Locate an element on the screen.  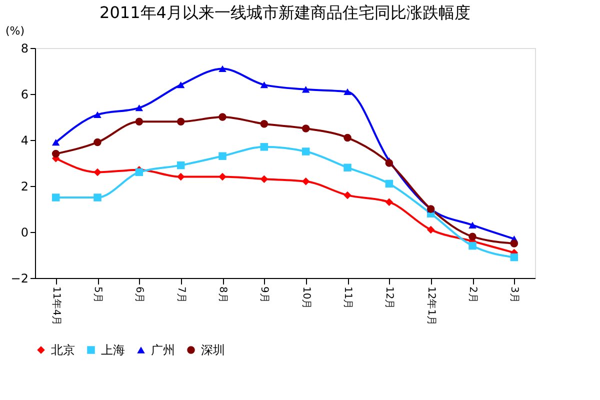
legend-label: 深圳 is located at coordinates (213, 350).